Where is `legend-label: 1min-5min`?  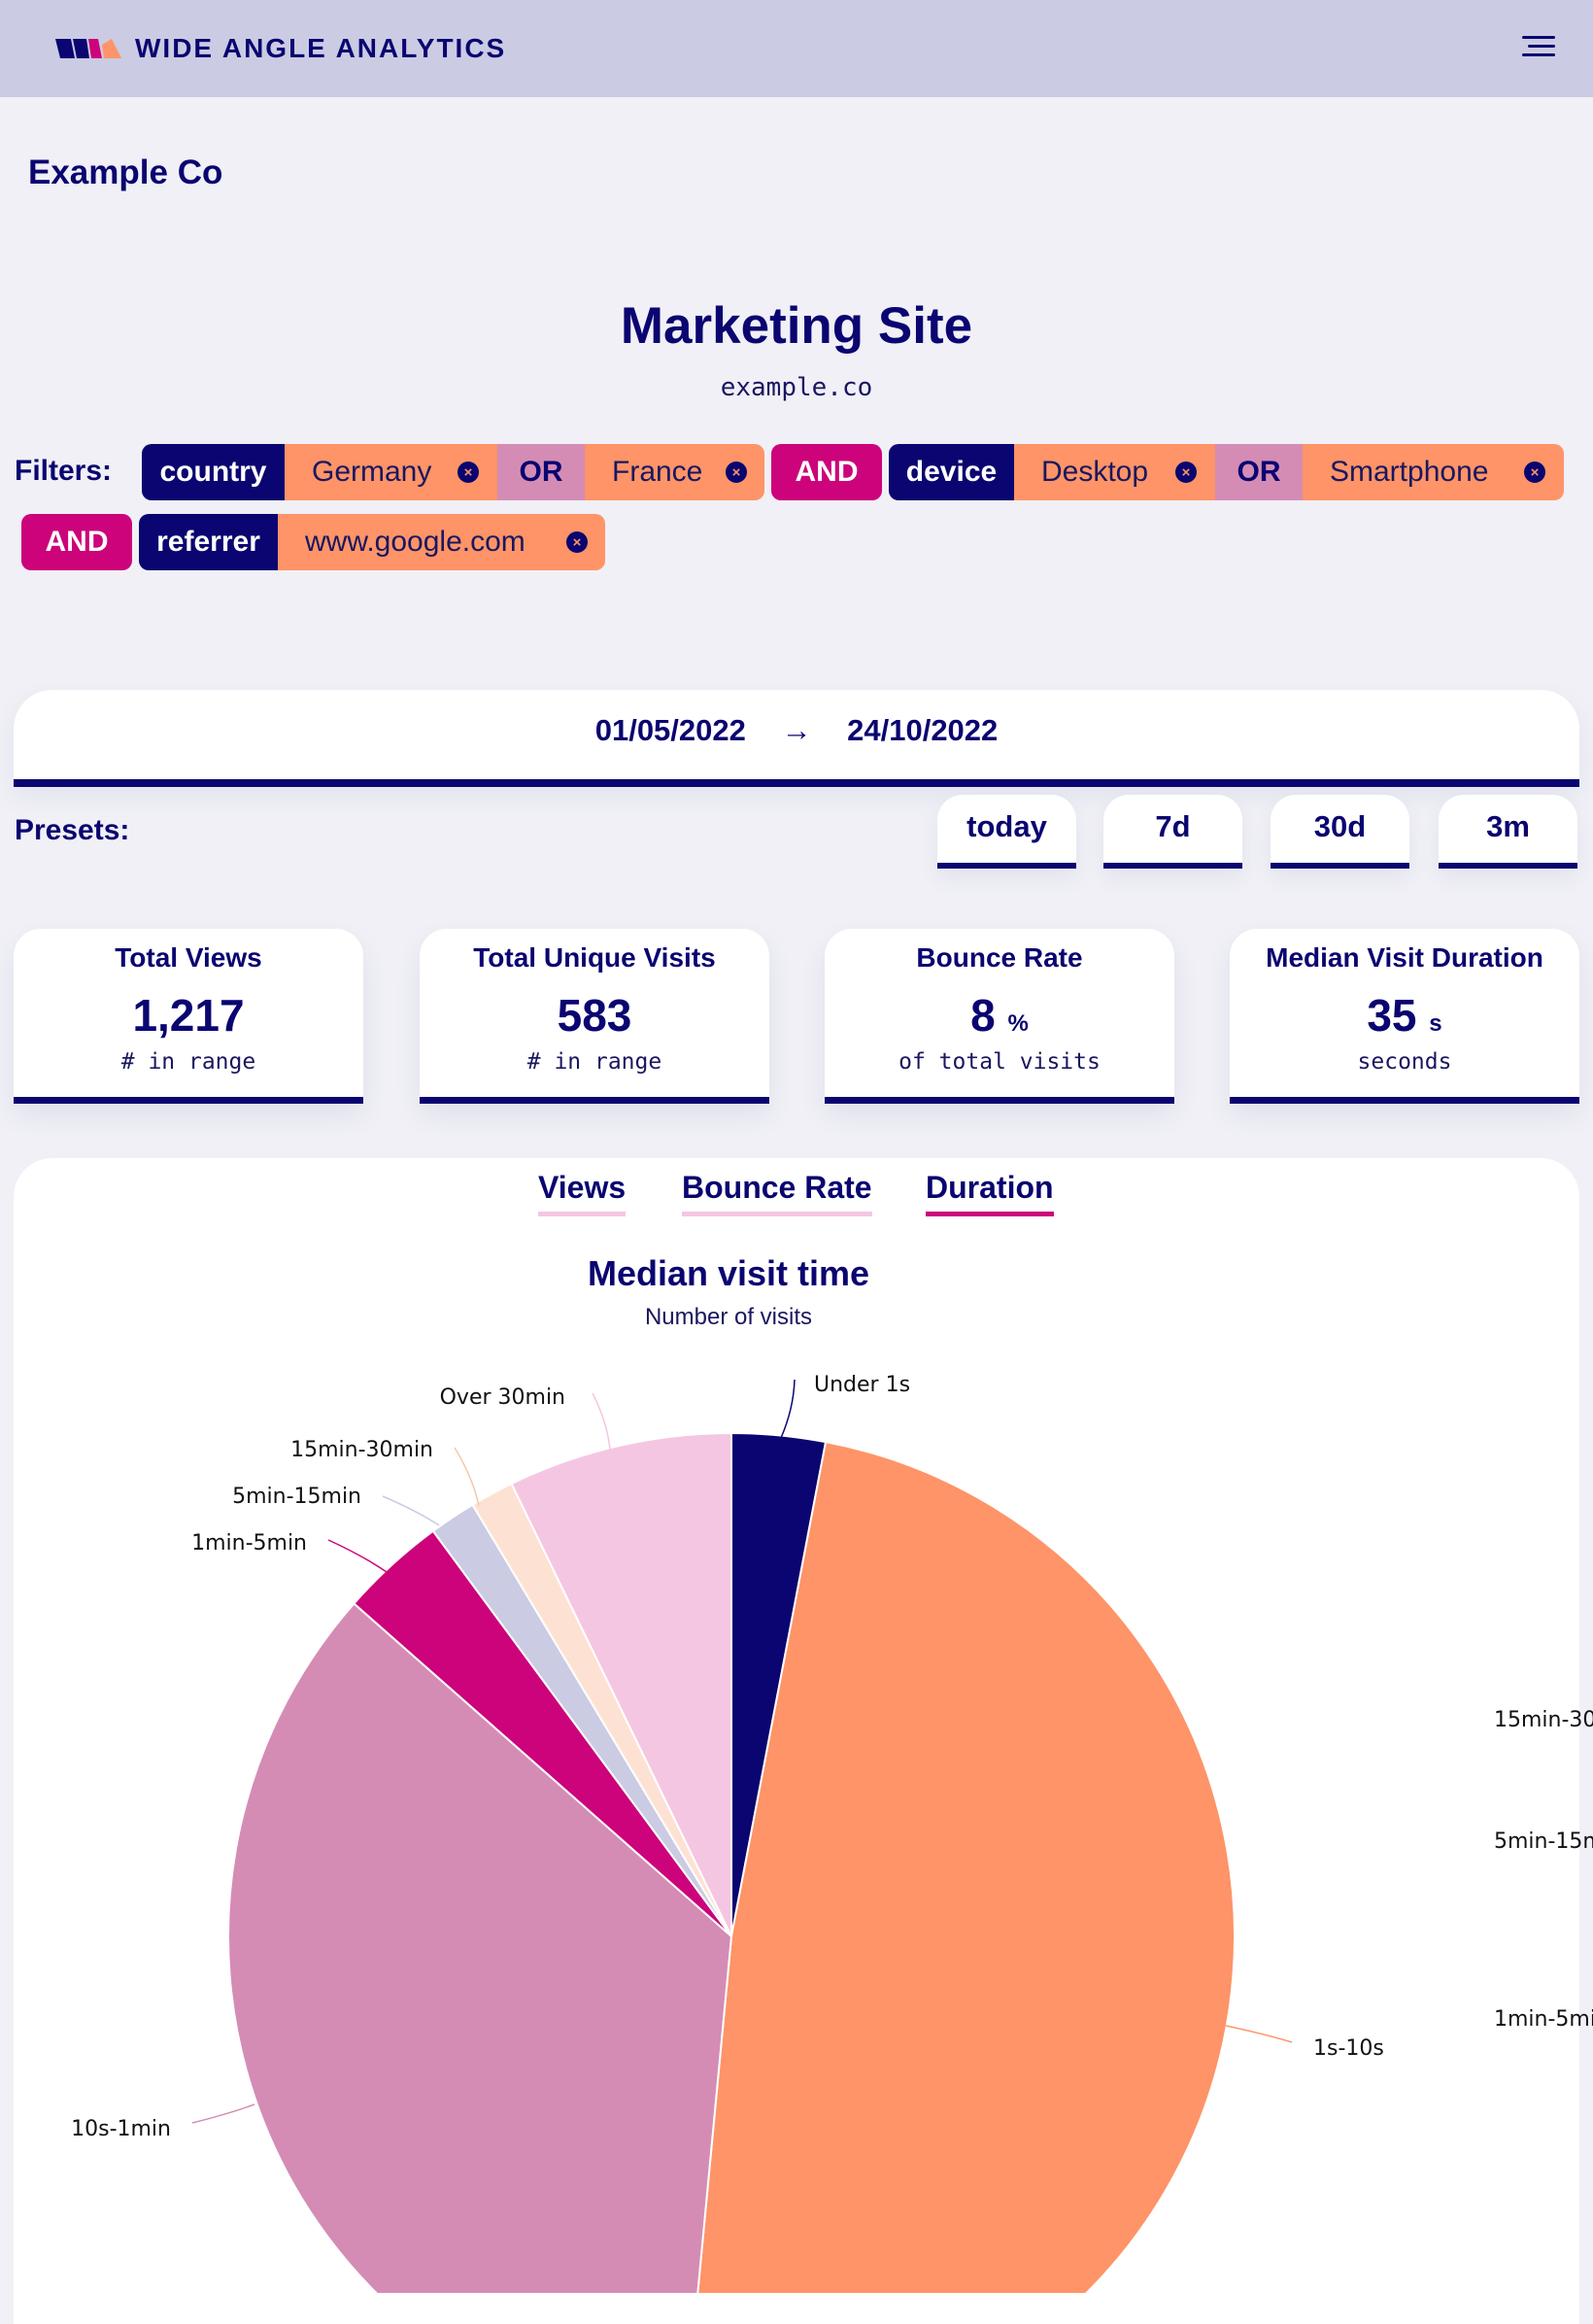 legend-label: 1min-5min is located at coordinates (1544, 2020).